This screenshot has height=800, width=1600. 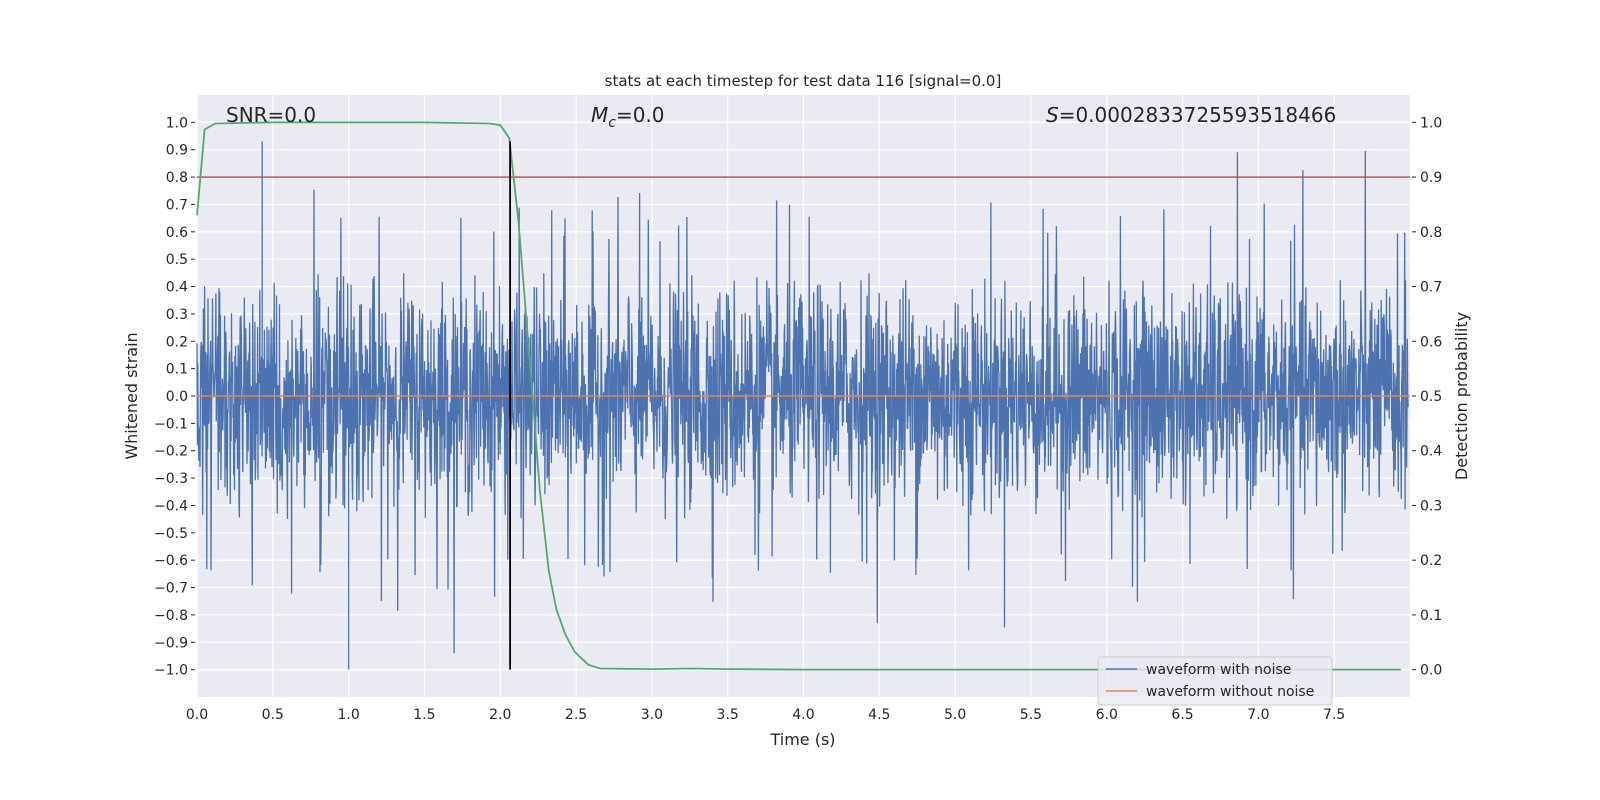 What do you see at coordinates (1107, 715) in the screenshot?
I see `x-tick-label: 6.0` at bounding box center [1107, 715].